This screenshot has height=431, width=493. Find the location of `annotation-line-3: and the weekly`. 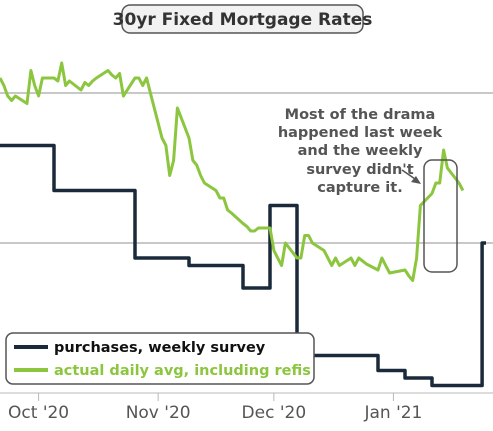

annotation-line-3: and the weekly is located at coordinates (360, 151).